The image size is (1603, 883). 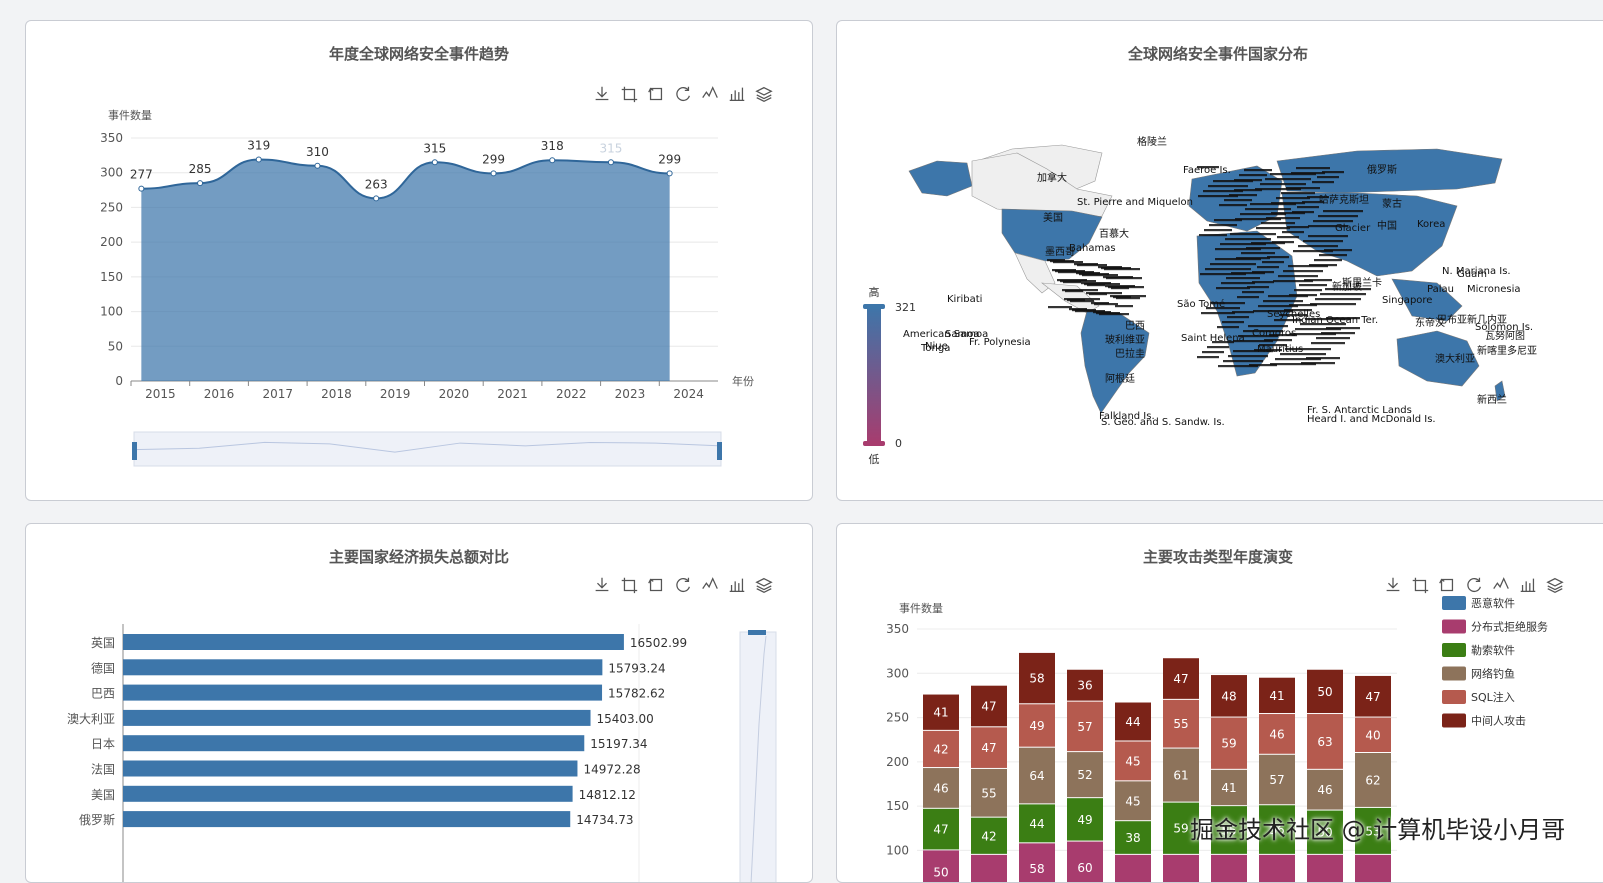 I want to click on legend-label: 勒索软件, so click(x=1493, y=650).